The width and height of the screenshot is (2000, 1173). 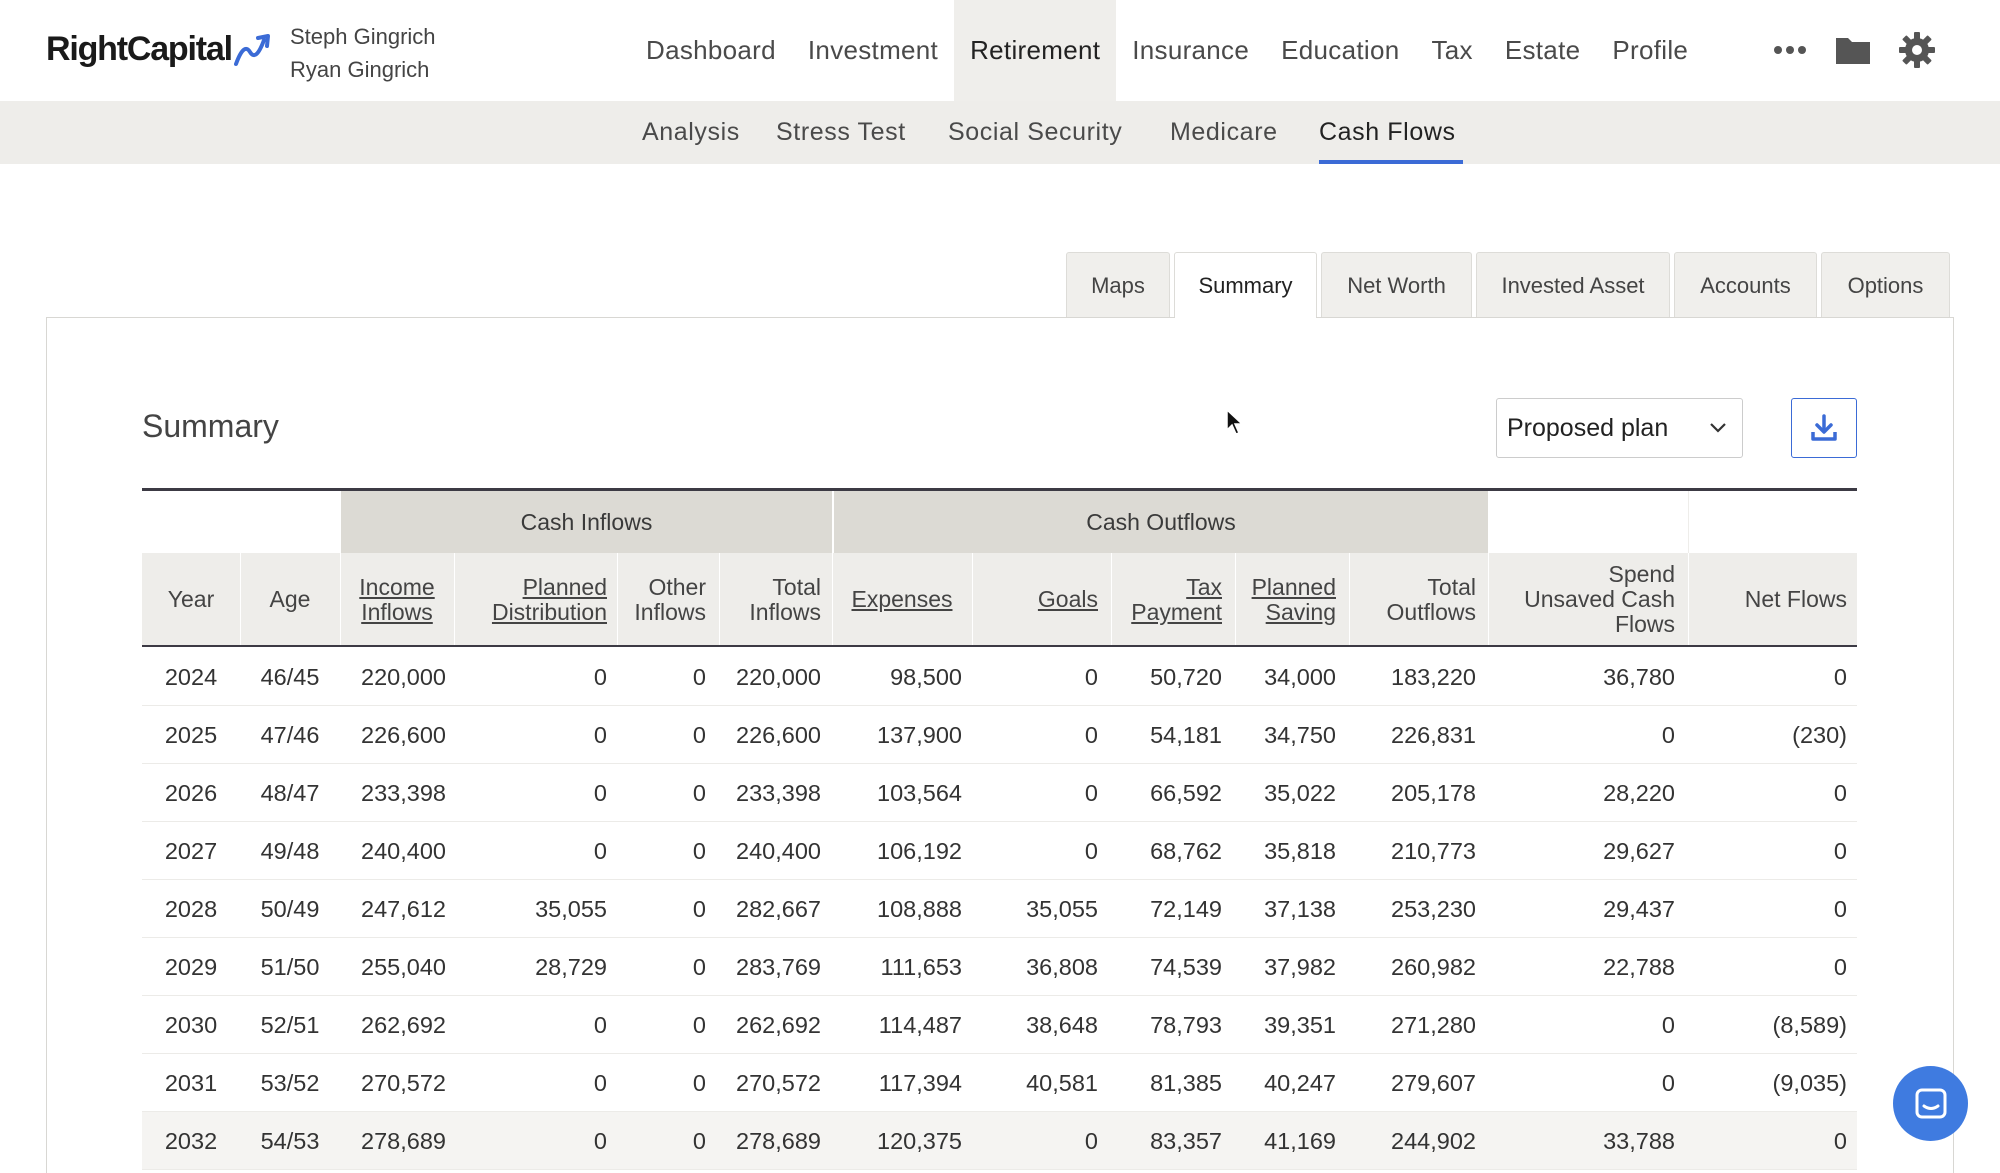 What do you see at coordinates (1035, 132) in the screenshot?
I see `subnav-social-security: Social Security` at bounding box center [1035, 132].